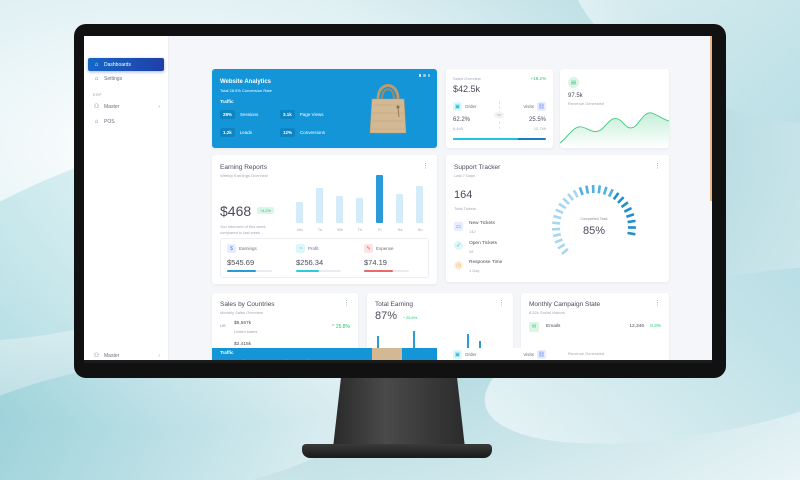  Describe the element at coordinates (360, 229) in the screenshot. I see `axis-label: Th` at that location.